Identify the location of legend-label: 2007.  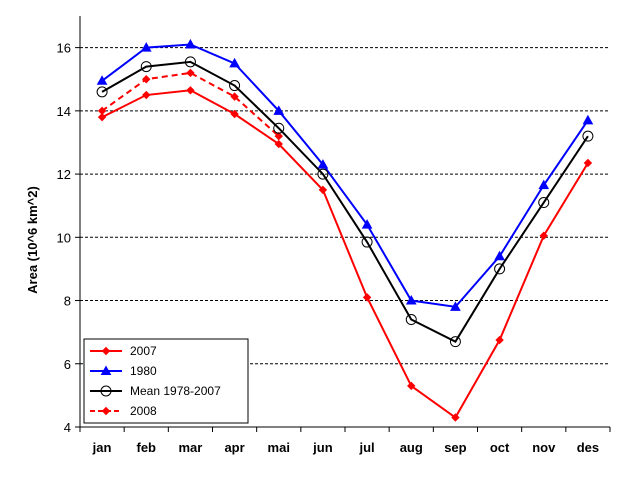
(143, 351).